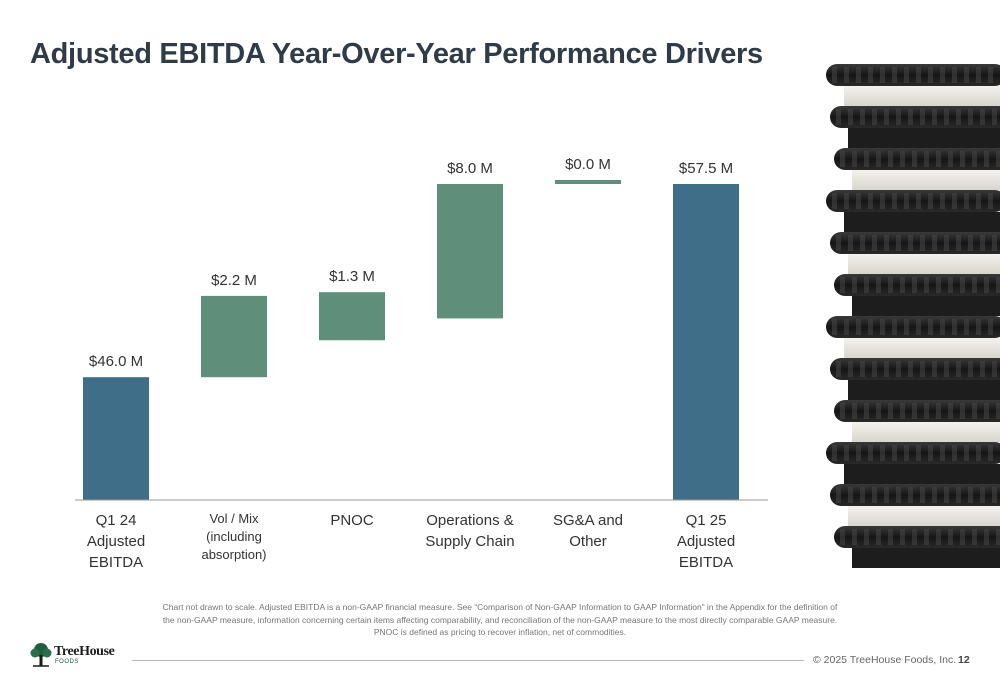 The height and width of the screenshot is (685, 1000). Describe the element at coordinates (706, 168) in the screenshot. I see `value-label-5: $57.5 M` at that location.